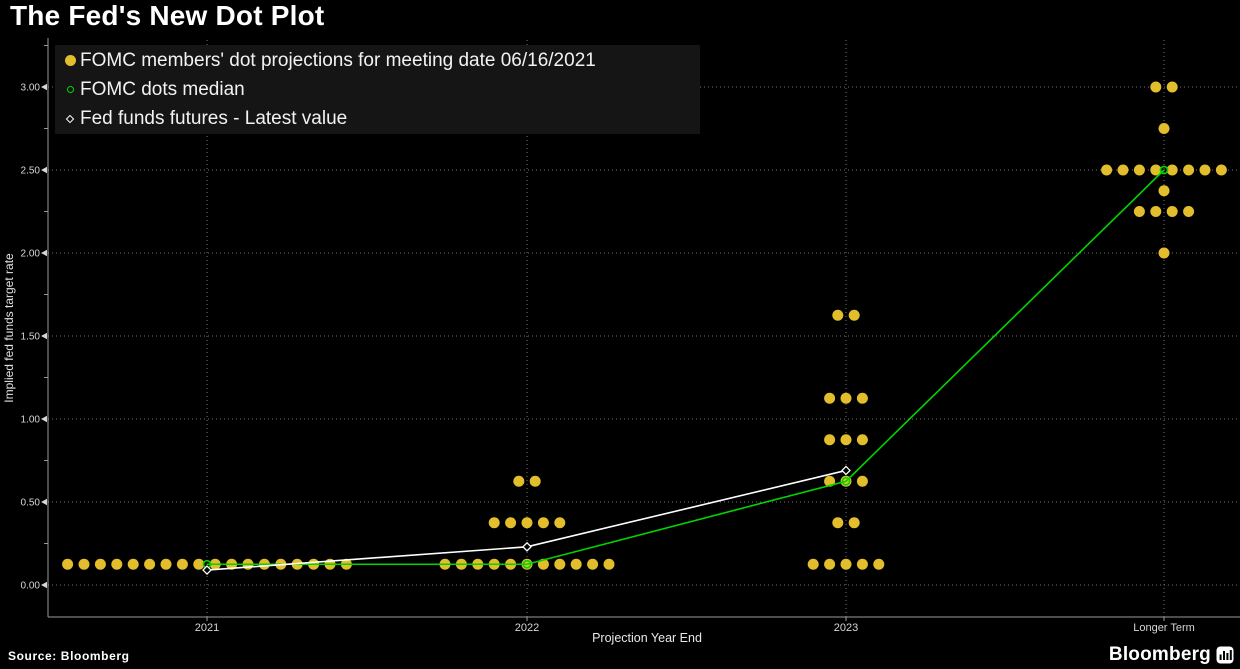  What do you see at coordinates (1225, 655) in the screenshot?
I see `bloomberg-chart-icon` at bounding box center [1225, 655].